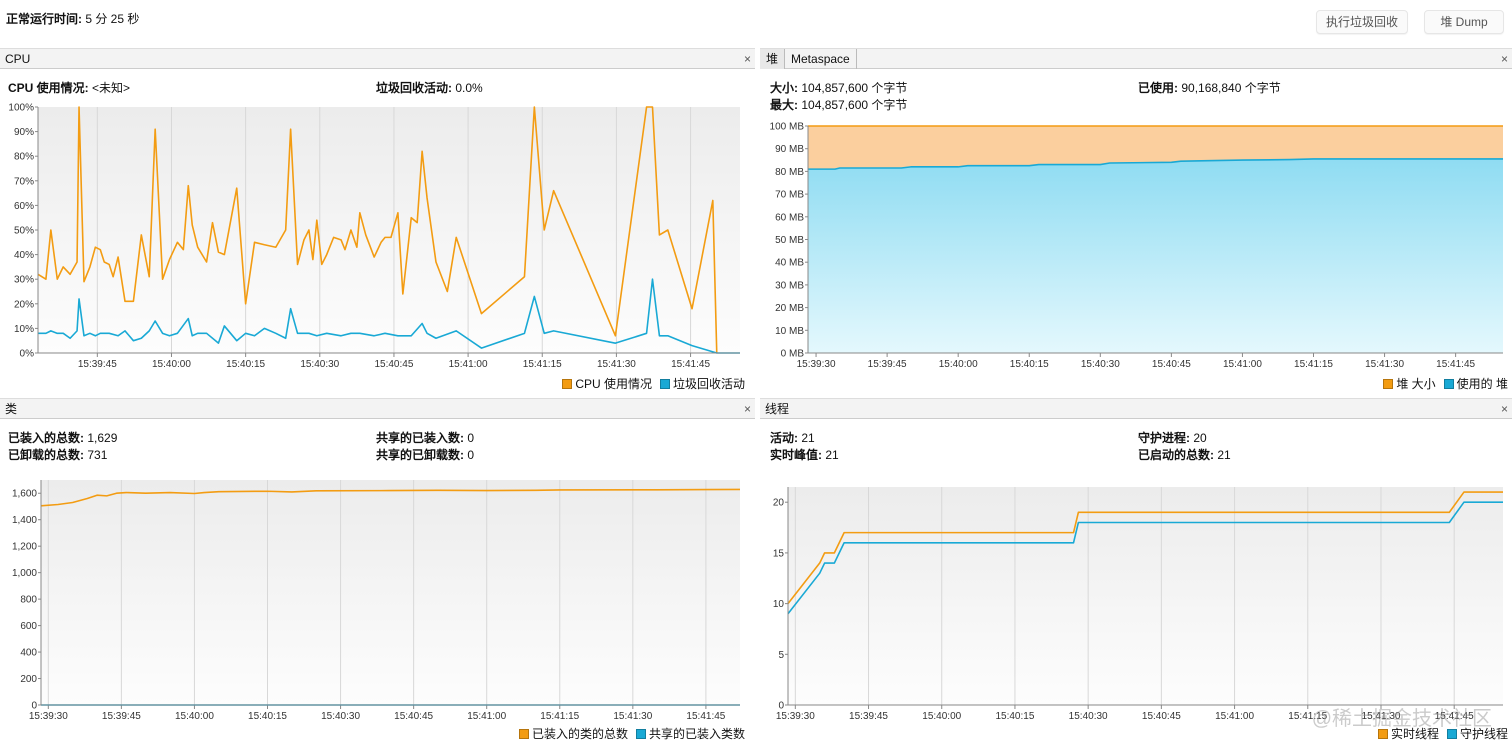 This screenshot has width=1512, height=745. Describe the element at coordinates (44, 19) in the screenshot. I see `uptime-label: 正常运行时间:` at that location.